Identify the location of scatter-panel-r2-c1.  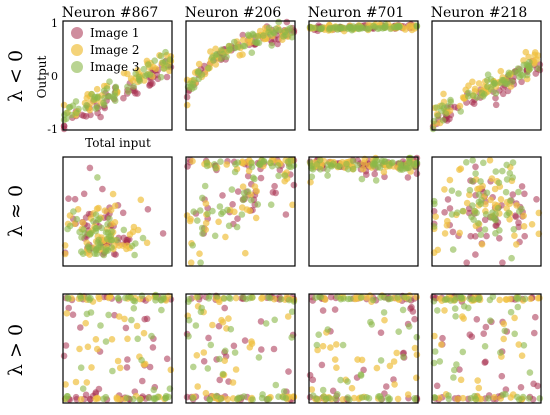
(117, 211).